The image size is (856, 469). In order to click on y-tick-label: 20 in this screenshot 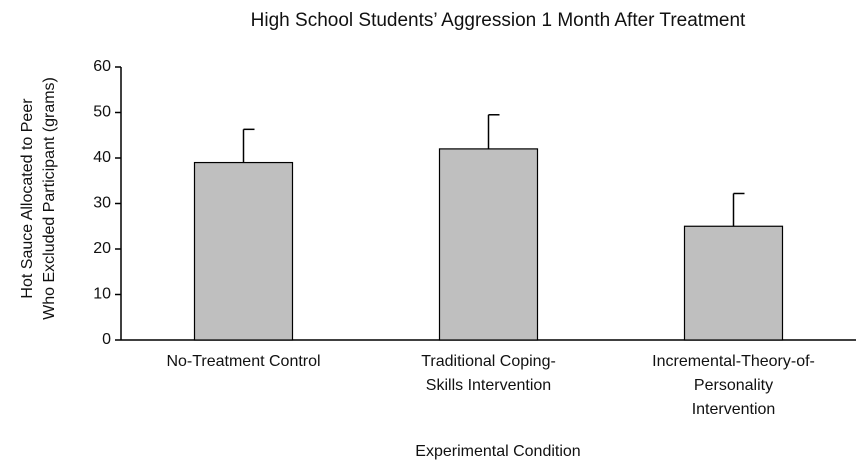, I will do `click(102, 248)`.